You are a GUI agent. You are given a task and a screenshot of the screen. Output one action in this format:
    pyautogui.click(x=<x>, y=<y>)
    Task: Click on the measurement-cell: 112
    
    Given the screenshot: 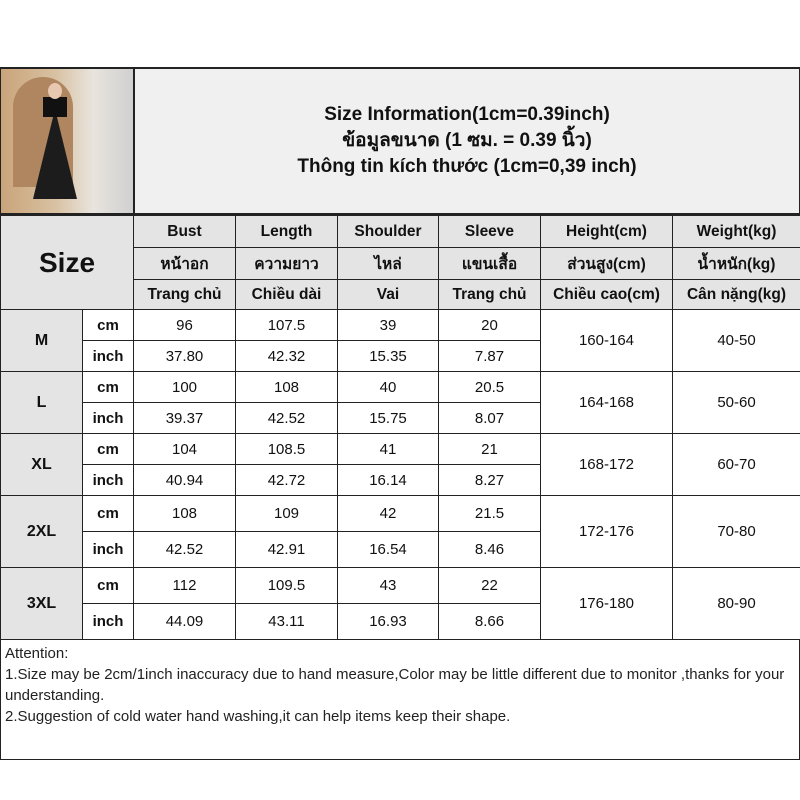 What is the action you would take?
    pyautogui.click(x=184, y=585)
    